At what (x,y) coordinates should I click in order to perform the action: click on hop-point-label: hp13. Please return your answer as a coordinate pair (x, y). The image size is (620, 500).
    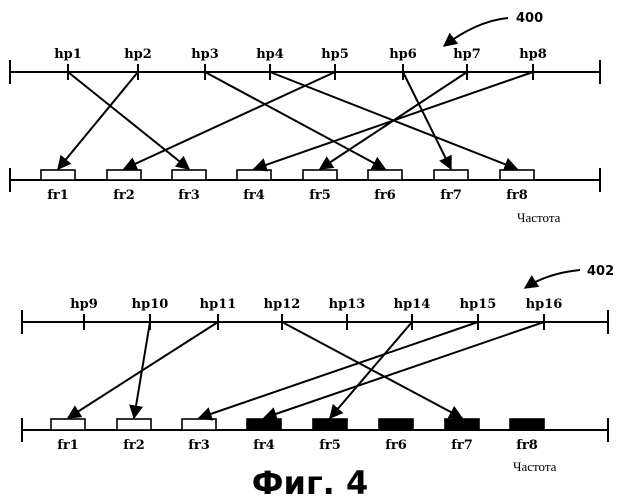
    Looking at the image, I should click on (347, 304).